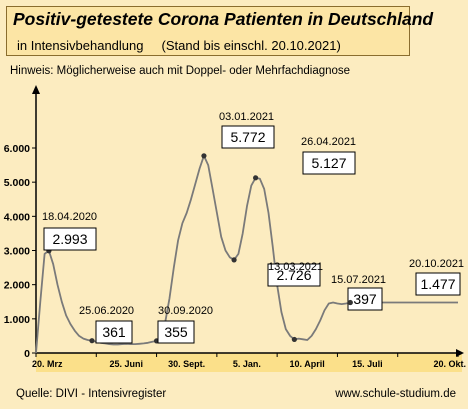 This screenshot has width=468, height=409. I want to click on y-tick-label: 5.000, so click(17, 183).